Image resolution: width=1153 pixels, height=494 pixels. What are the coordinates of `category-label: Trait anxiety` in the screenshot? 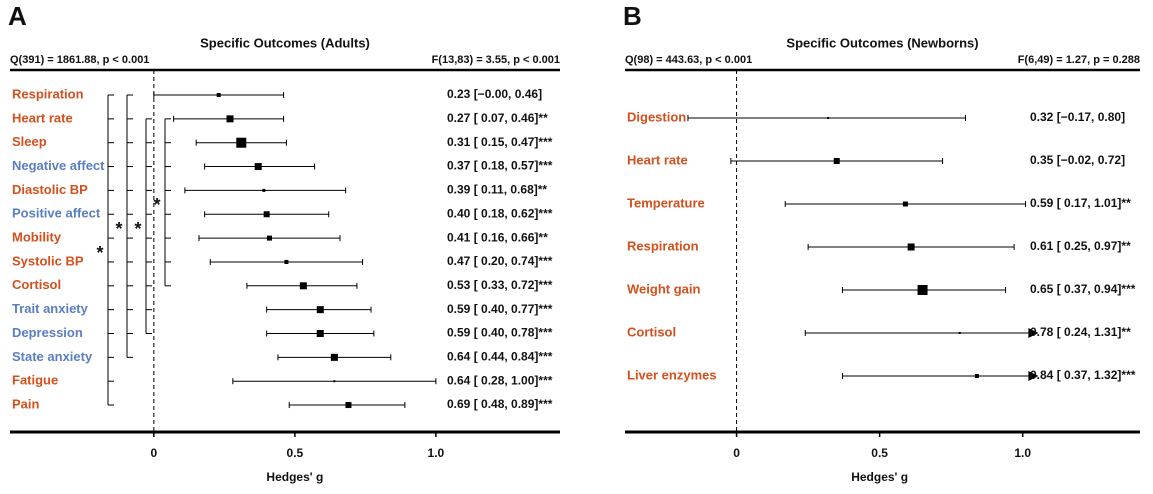 It's located at (50, 308).